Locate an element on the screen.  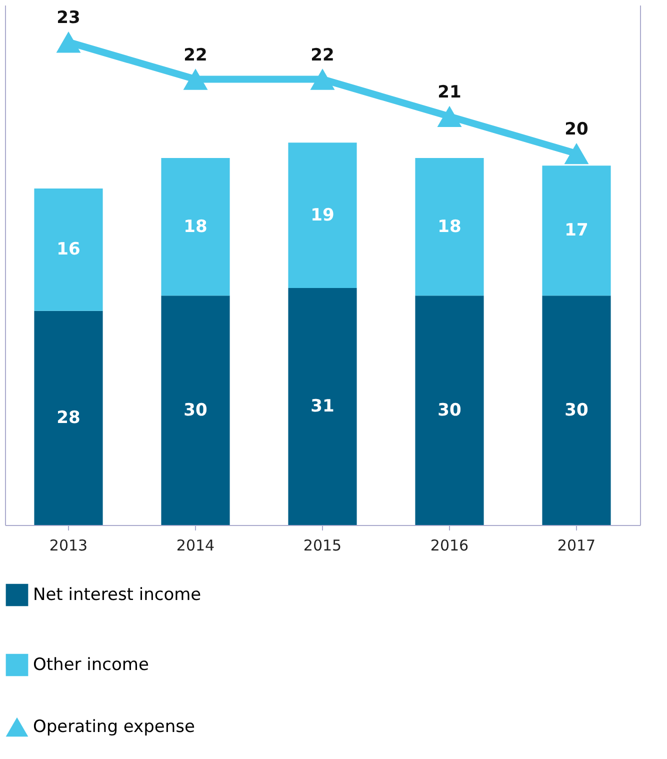
data-label: 17 is located at coordinates (576, 230).